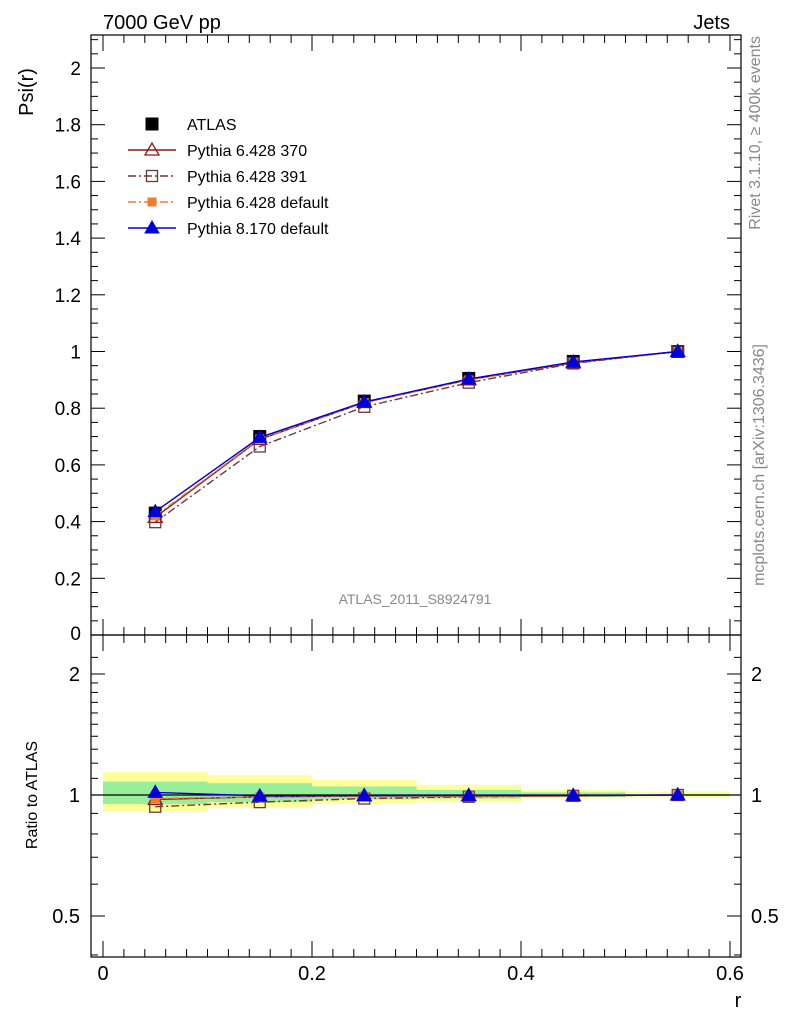 Image resolution: width=786 pixels, height=1024 pixels. Describe the element at coordinates (521, 974) in the screenshot. I see `x-tick-label: 0.4` at that location.